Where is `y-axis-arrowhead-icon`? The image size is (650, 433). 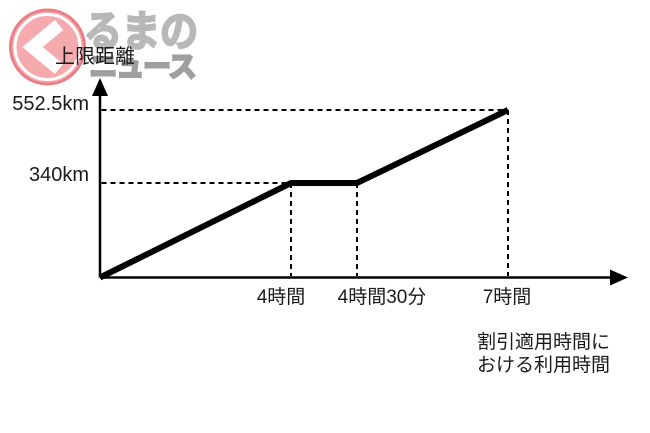
y-axis-arrowhead-icon is located at coordinates (100, 87).